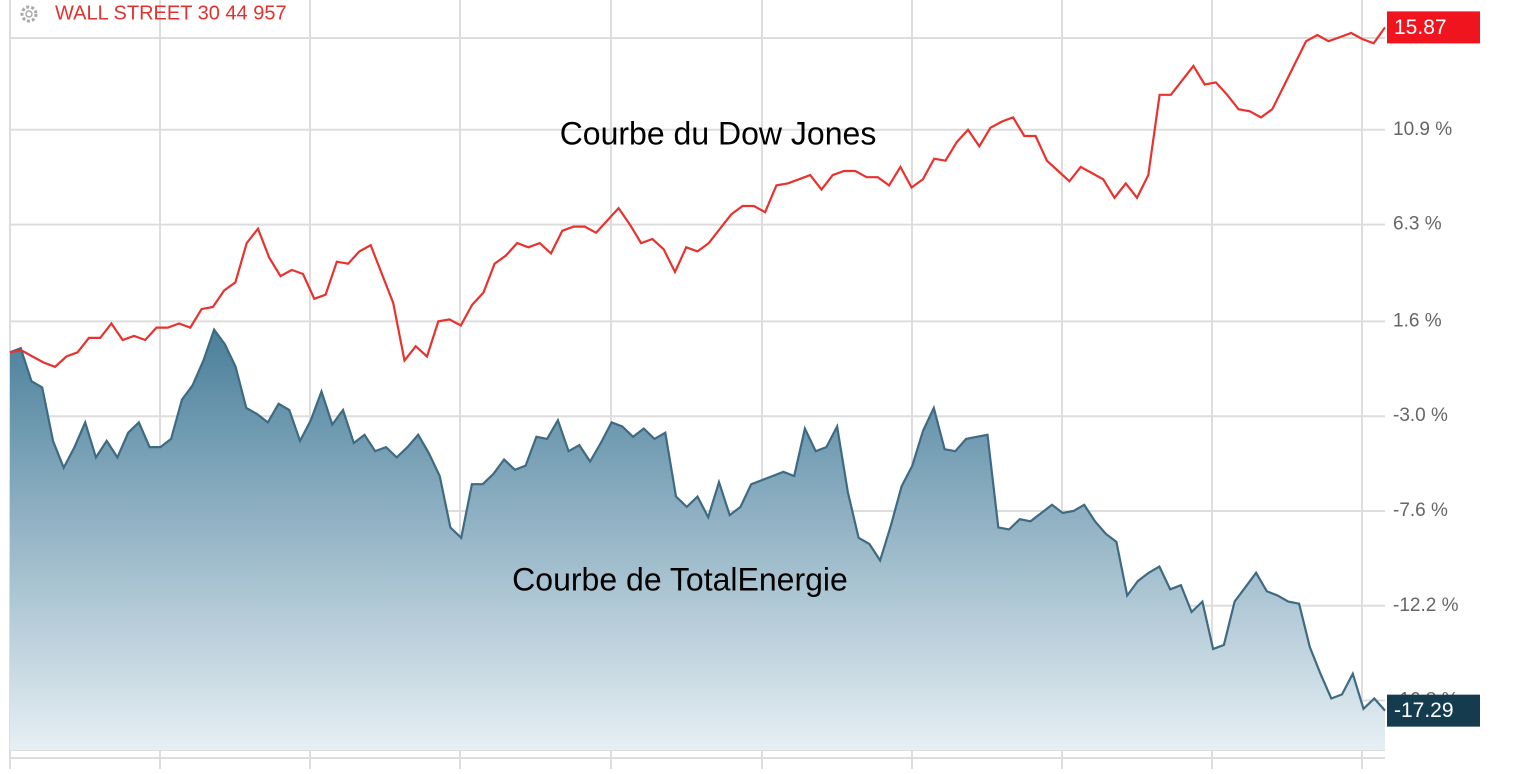 This screenshot has height=774, width=1522. Describe the element at coordinates (1417, 224) in the screenshot. I see `y-tick-label: 6.3 %` at that location.